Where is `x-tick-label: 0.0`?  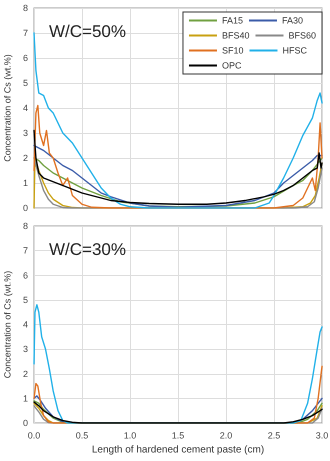 x-tick-label: 0.0 is located at coordinates (34, 435).